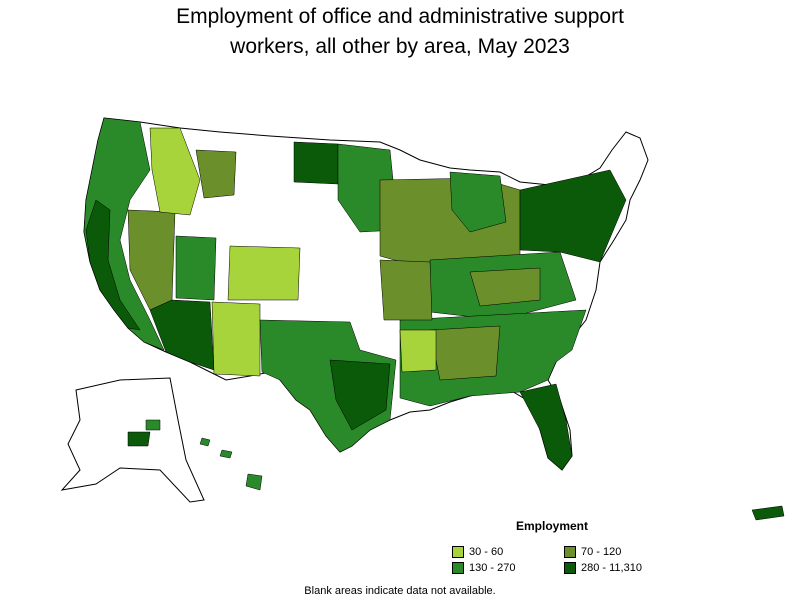 Image resolution: width=800 pixels, height=600 pixels. I want to click on legend-label-70-120: 70 - 120, so click(601, 552).